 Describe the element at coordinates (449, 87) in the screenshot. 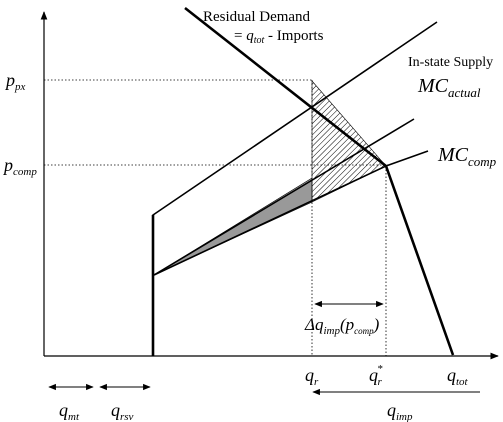

I see `mc-actual-label: MCactual` at that location.